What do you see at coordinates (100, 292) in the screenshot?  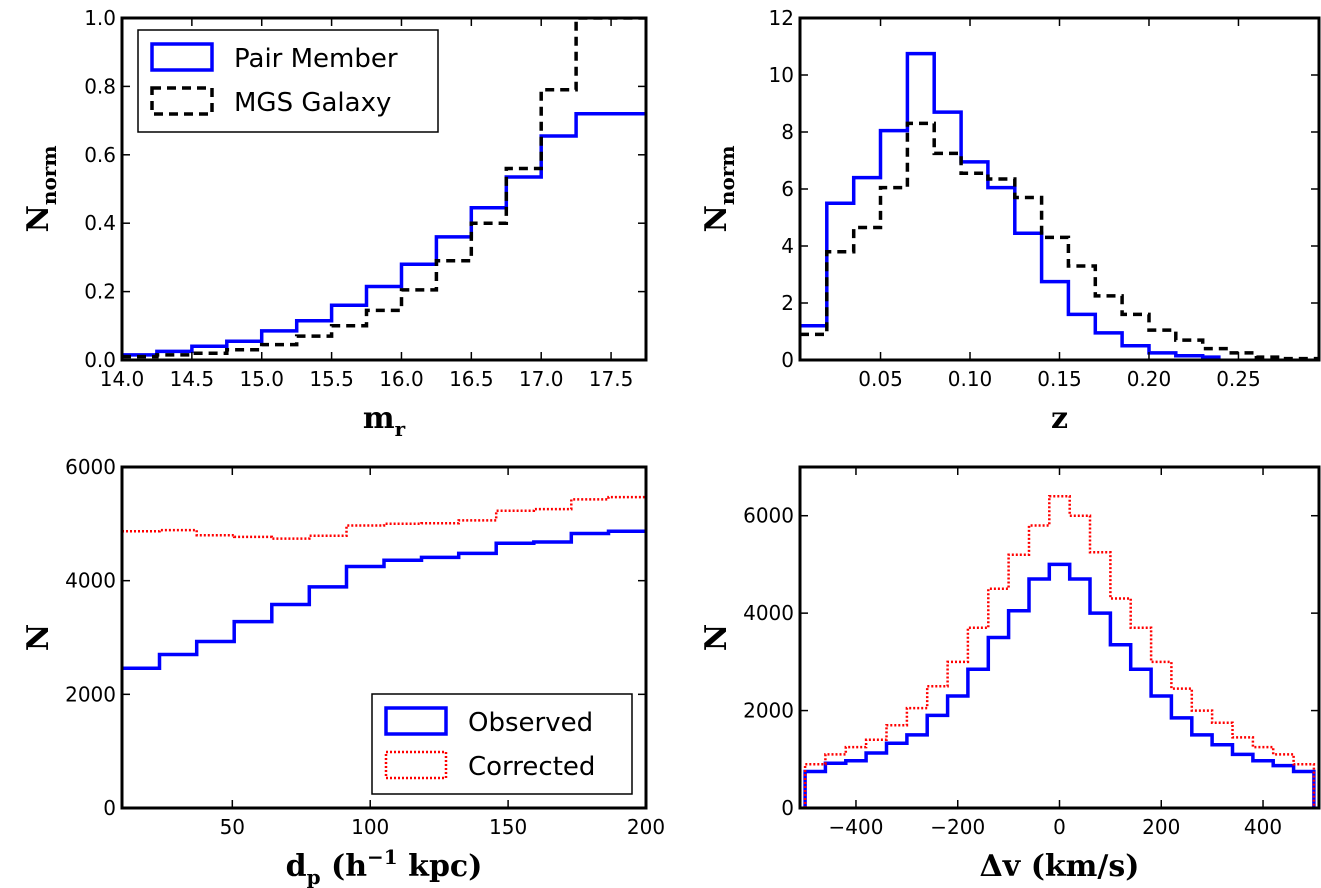 I see `y-tick-label: 0.2` at bounding box center [100, 292].